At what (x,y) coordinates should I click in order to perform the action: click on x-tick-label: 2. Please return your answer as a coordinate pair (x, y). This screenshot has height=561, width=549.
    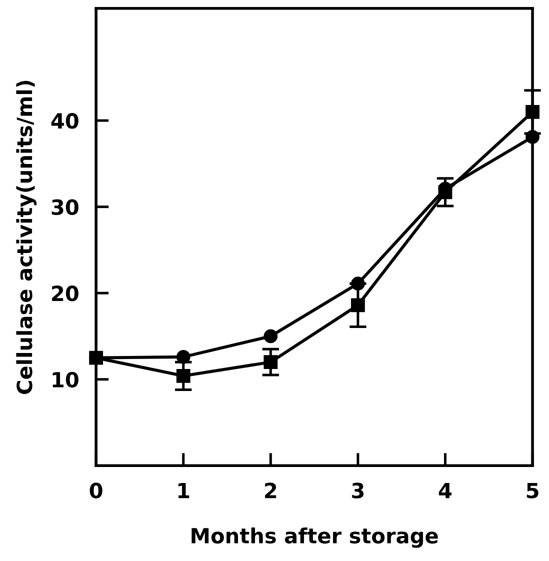
    Looking at the image, I should click on (270, 490).